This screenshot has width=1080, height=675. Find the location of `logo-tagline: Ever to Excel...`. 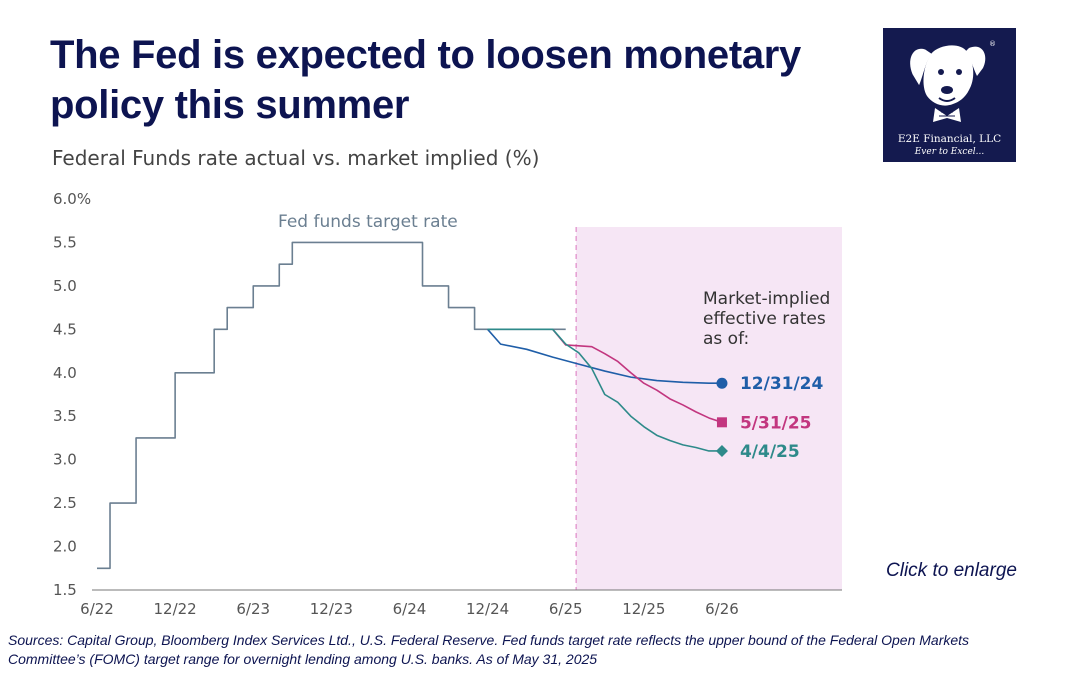

logo-tagline: Ever to Excel... is located at coordinates (949, 152).